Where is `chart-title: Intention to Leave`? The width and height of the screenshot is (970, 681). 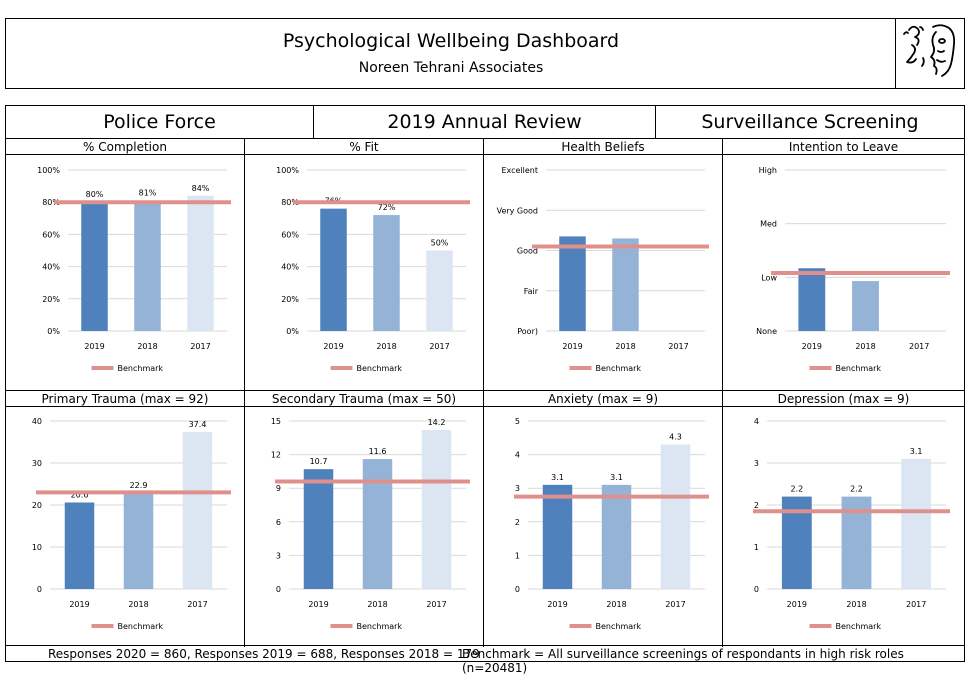 chart-title: Intention to Leave is located at coordinates (843, 147).